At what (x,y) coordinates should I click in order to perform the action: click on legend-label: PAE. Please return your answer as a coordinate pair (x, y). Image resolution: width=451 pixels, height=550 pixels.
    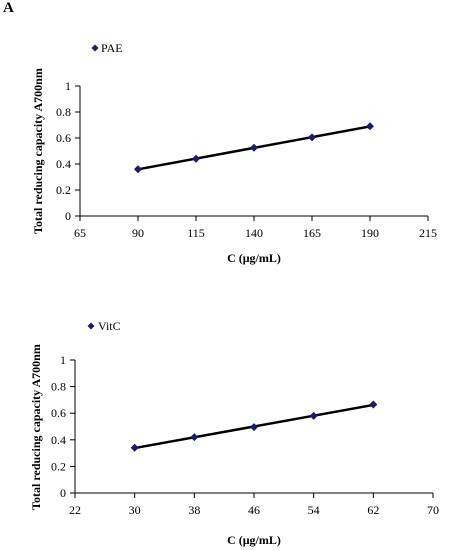
    Looking at the image, I should click on (112, 48).